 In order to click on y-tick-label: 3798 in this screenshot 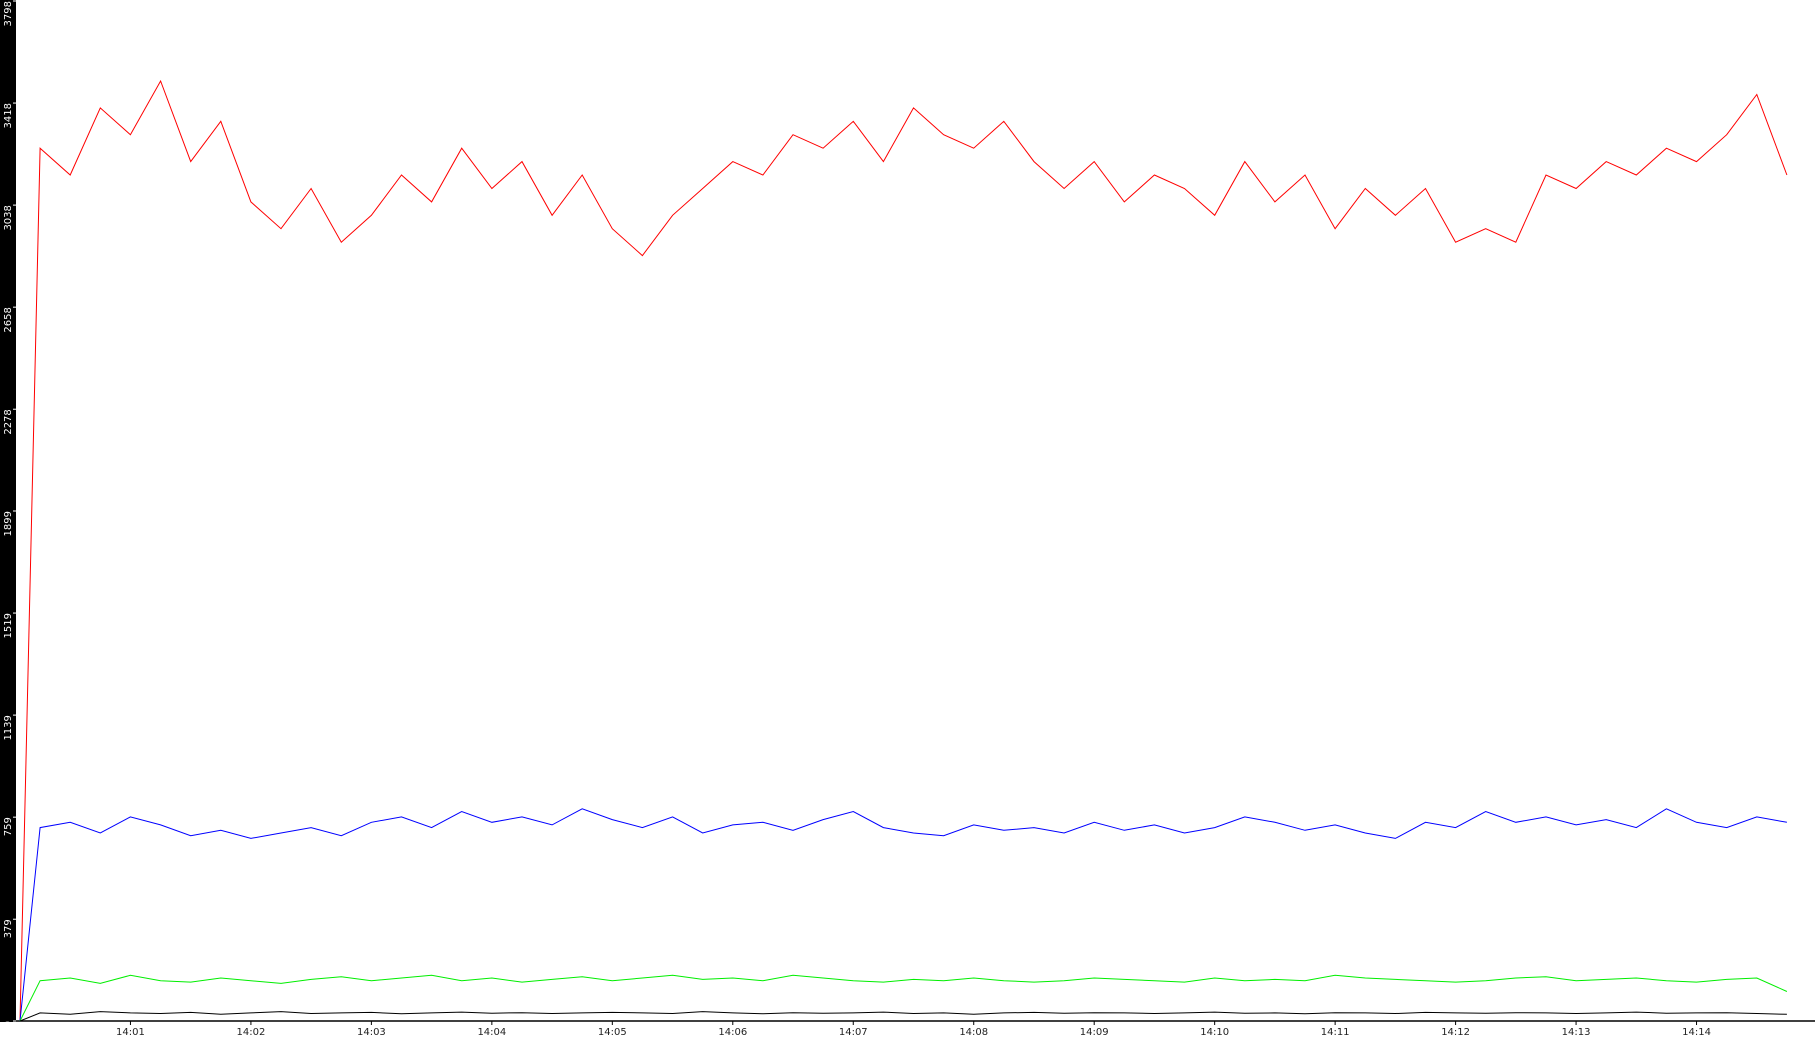, I will do `click(8, 13)`.